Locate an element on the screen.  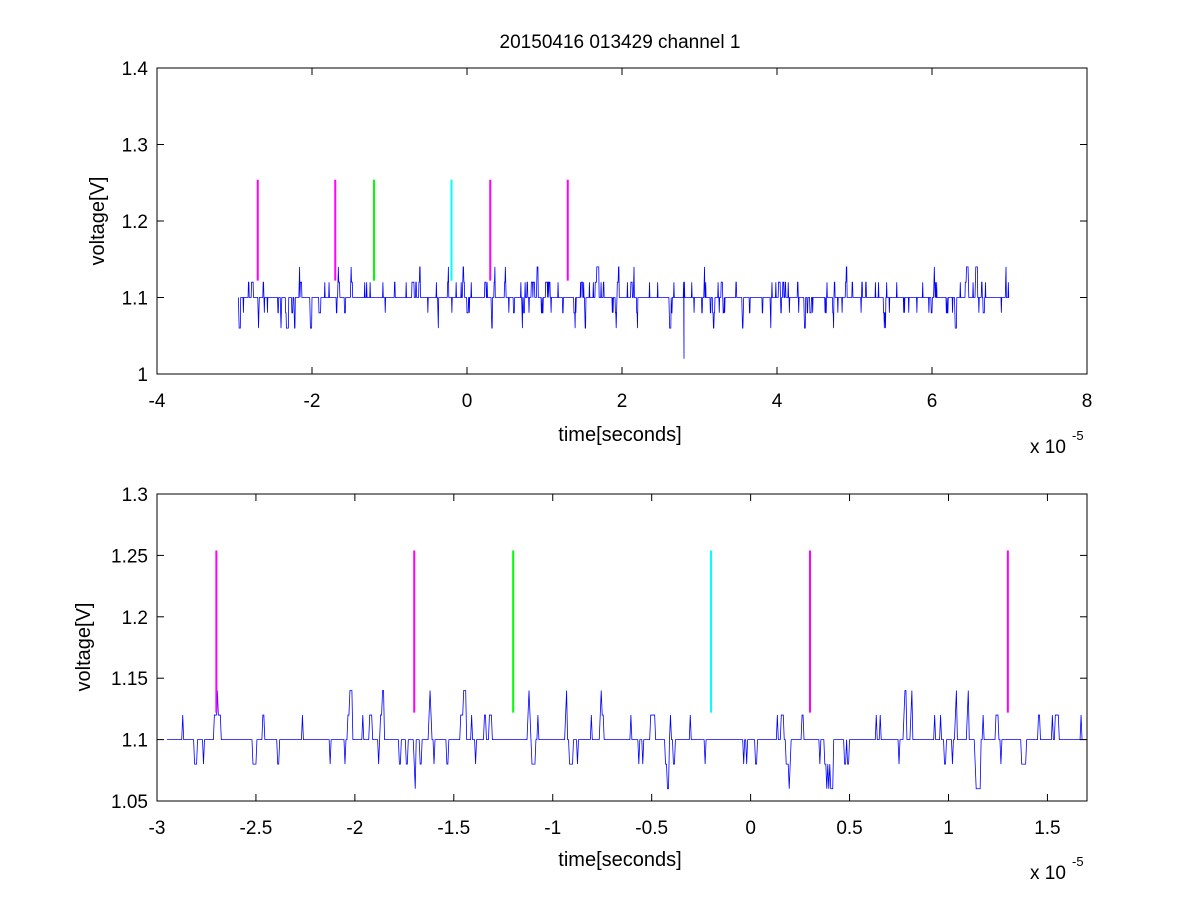
bottom-x-axis-label: time[seconds] is located at coordinates (619, 860).